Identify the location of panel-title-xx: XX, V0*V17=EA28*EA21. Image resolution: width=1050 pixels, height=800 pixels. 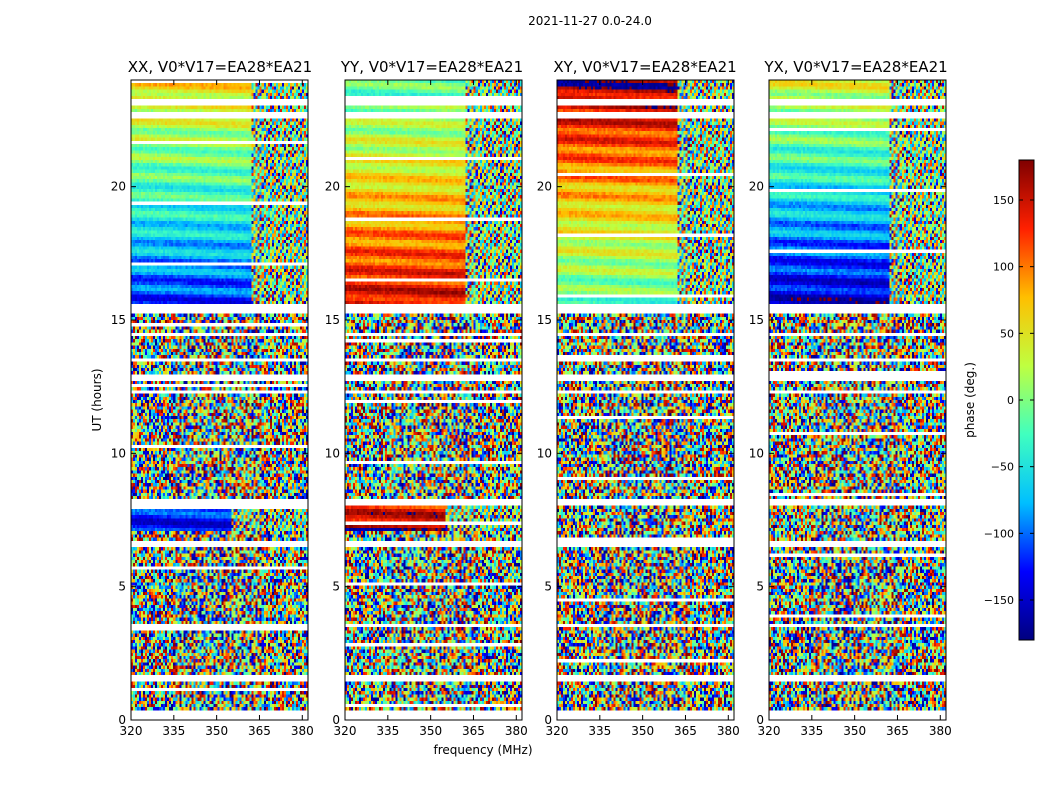
(220, 67).